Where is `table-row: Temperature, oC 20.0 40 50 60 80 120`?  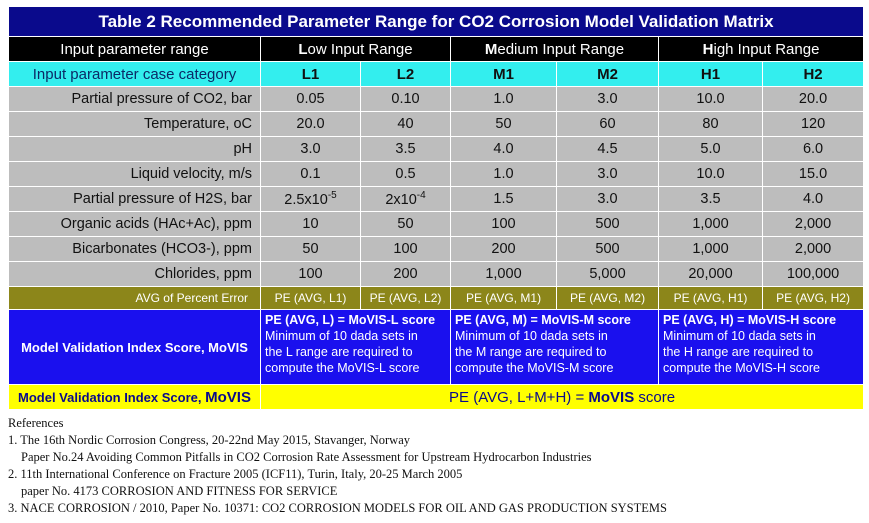
table-row: Temperature, oC 20.0 40 50 60 80 120 is located at coordinates (436, 124).